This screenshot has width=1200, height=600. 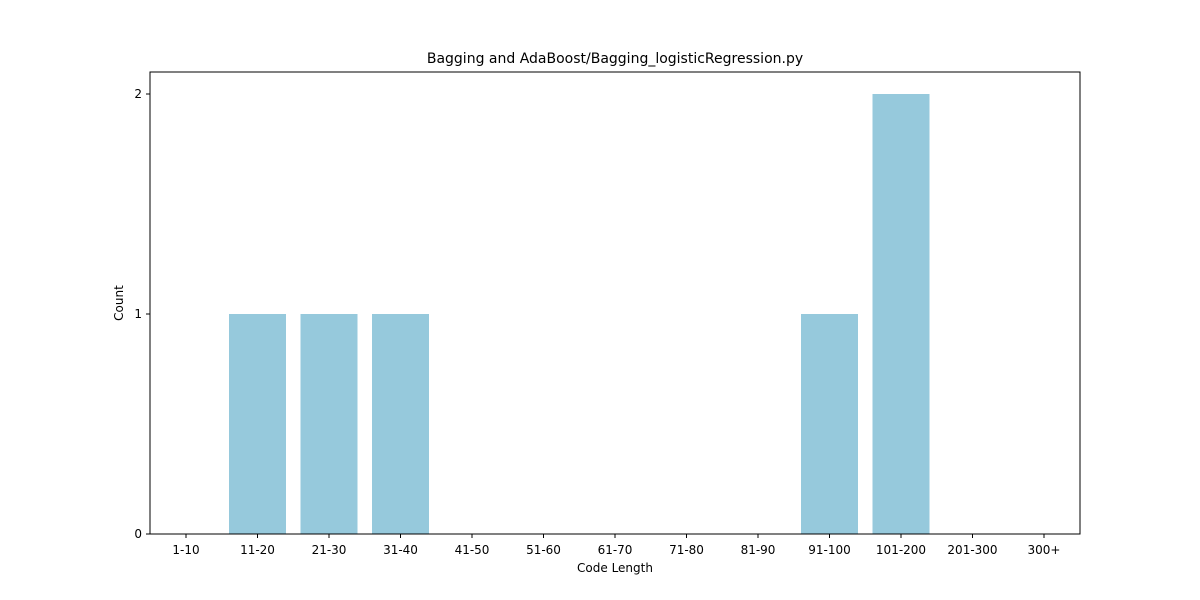 I want to click on x-tick-label: 300+, so click(x=1044, y=550).